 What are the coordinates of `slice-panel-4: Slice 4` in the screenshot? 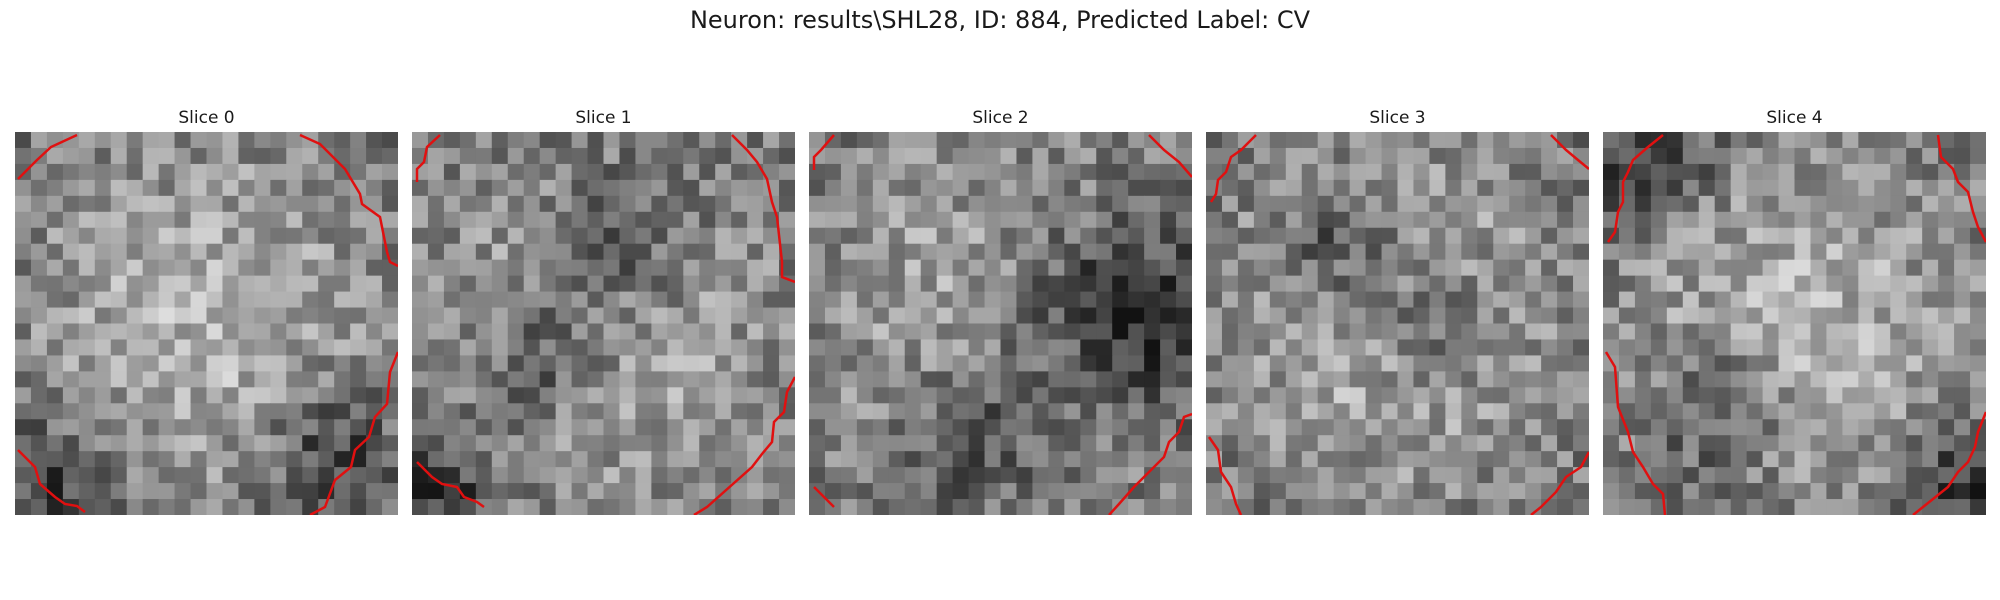 It's located at (1794, 311).